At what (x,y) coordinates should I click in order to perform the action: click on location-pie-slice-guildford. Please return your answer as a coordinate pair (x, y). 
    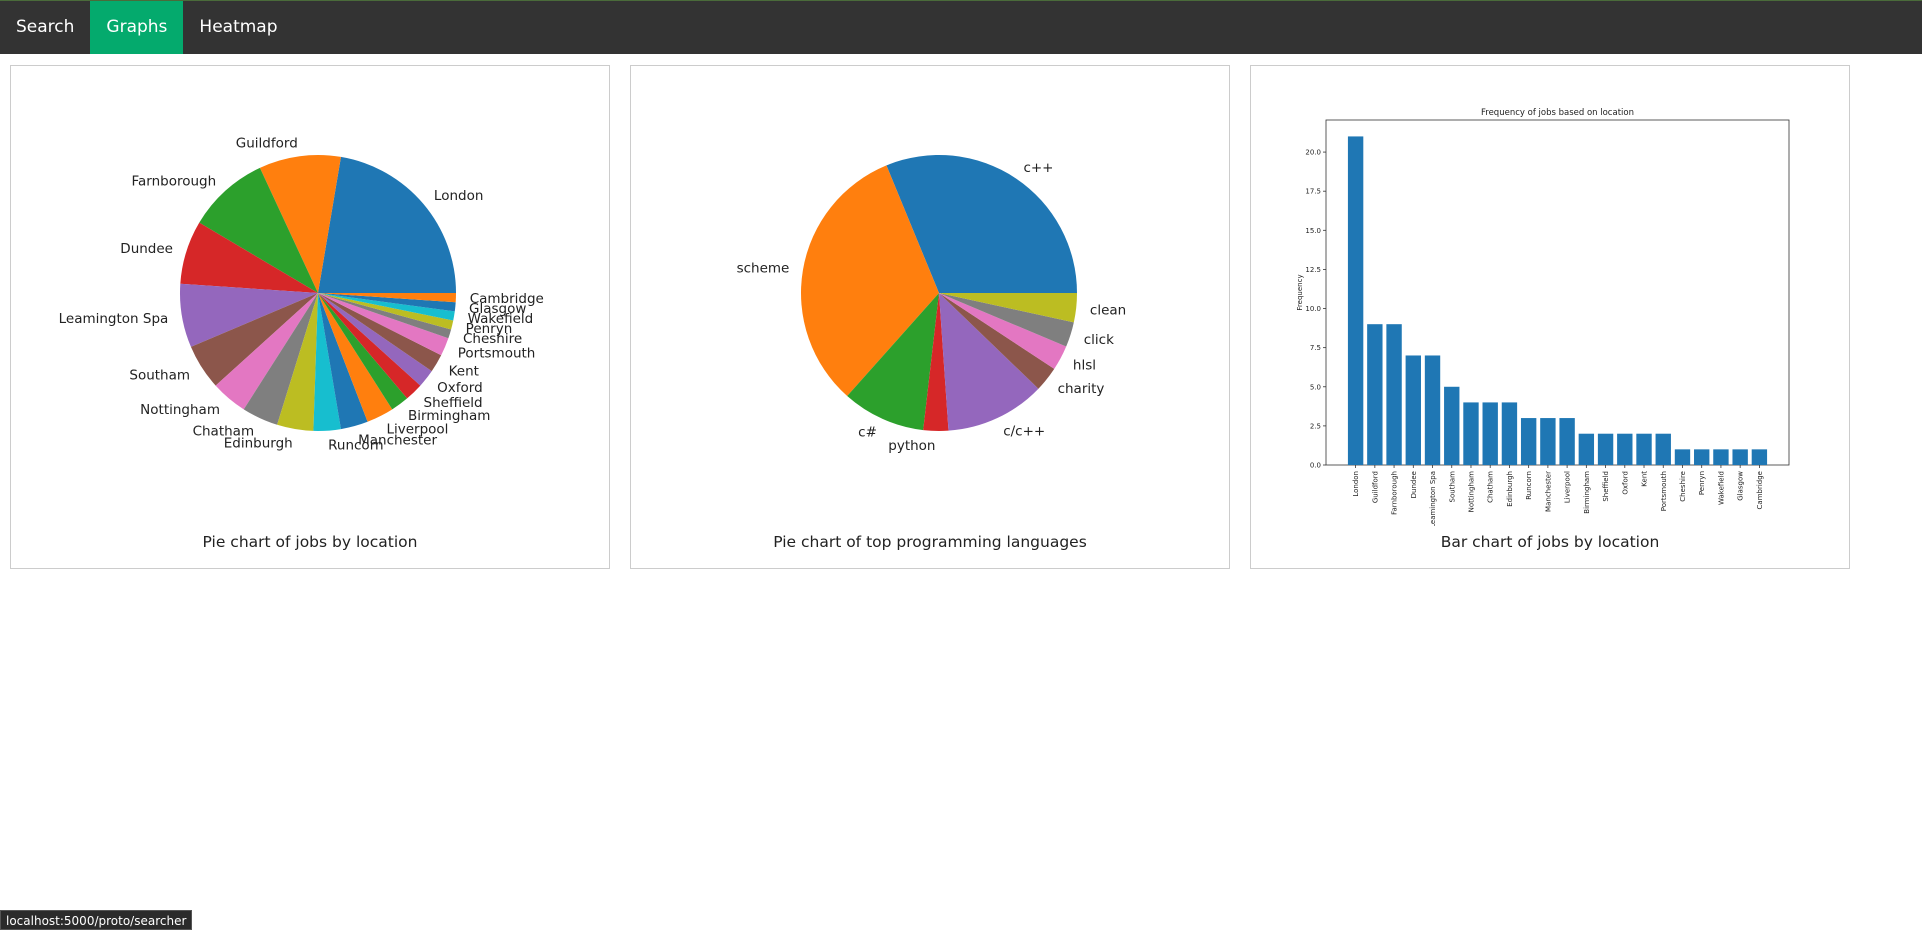
    Looking at the image, I should click on (300, 224).